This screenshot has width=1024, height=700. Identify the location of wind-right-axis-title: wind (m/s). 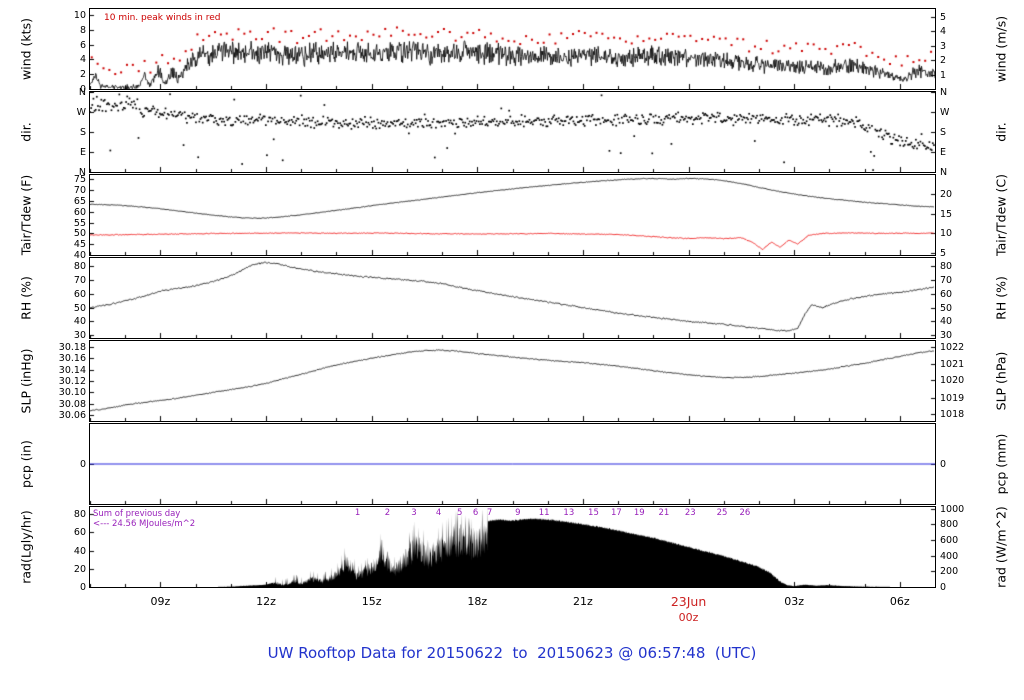
(1001, 49).